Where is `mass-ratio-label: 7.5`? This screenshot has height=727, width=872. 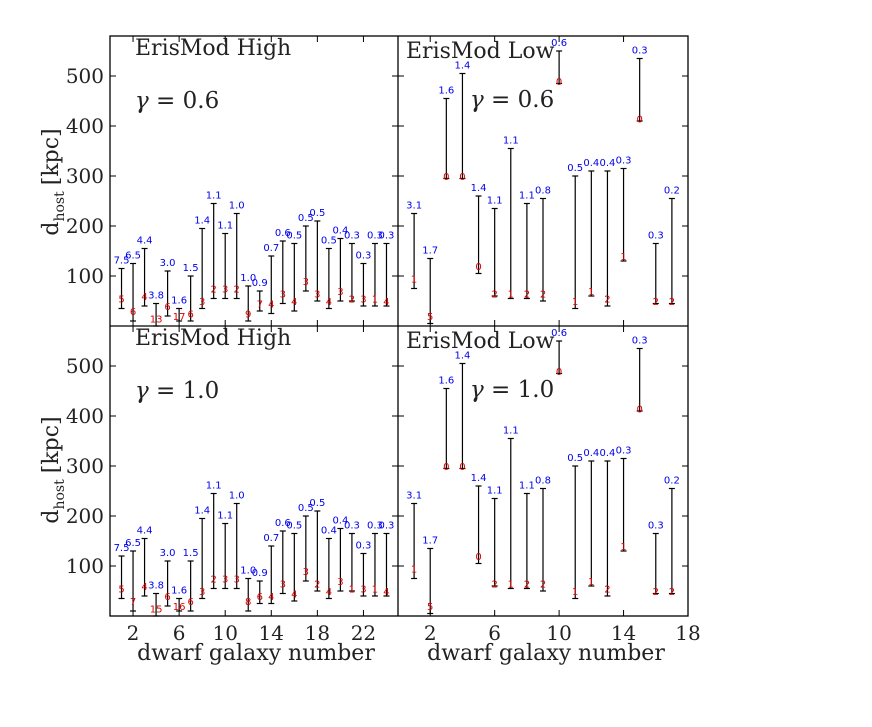
mass-ratio-label: 7.5 is located at coordinates (122, 548).